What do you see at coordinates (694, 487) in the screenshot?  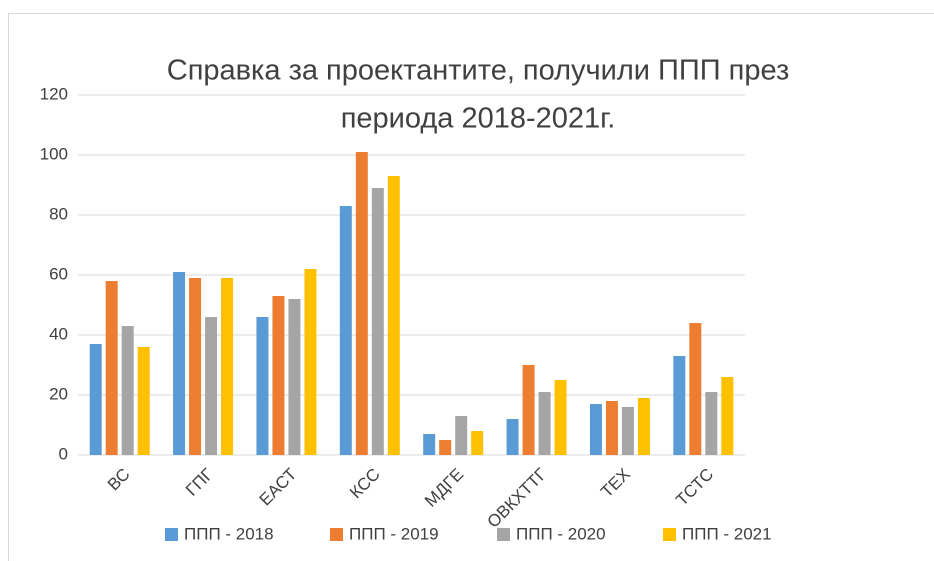 I see `x-tick-label: ТСТС` at bounding box center [694, 487].